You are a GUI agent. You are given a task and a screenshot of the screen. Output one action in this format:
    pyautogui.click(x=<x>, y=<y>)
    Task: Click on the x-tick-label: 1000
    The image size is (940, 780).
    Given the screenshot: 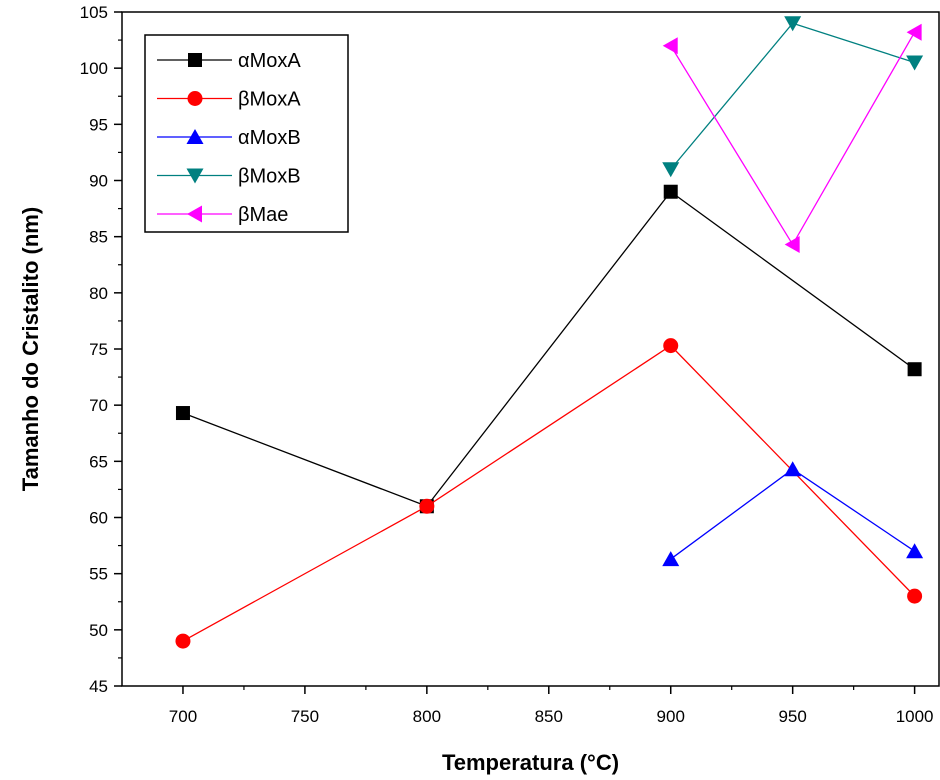 What is the action you would take?
    pyautogui.click(x=915, y=716)
    